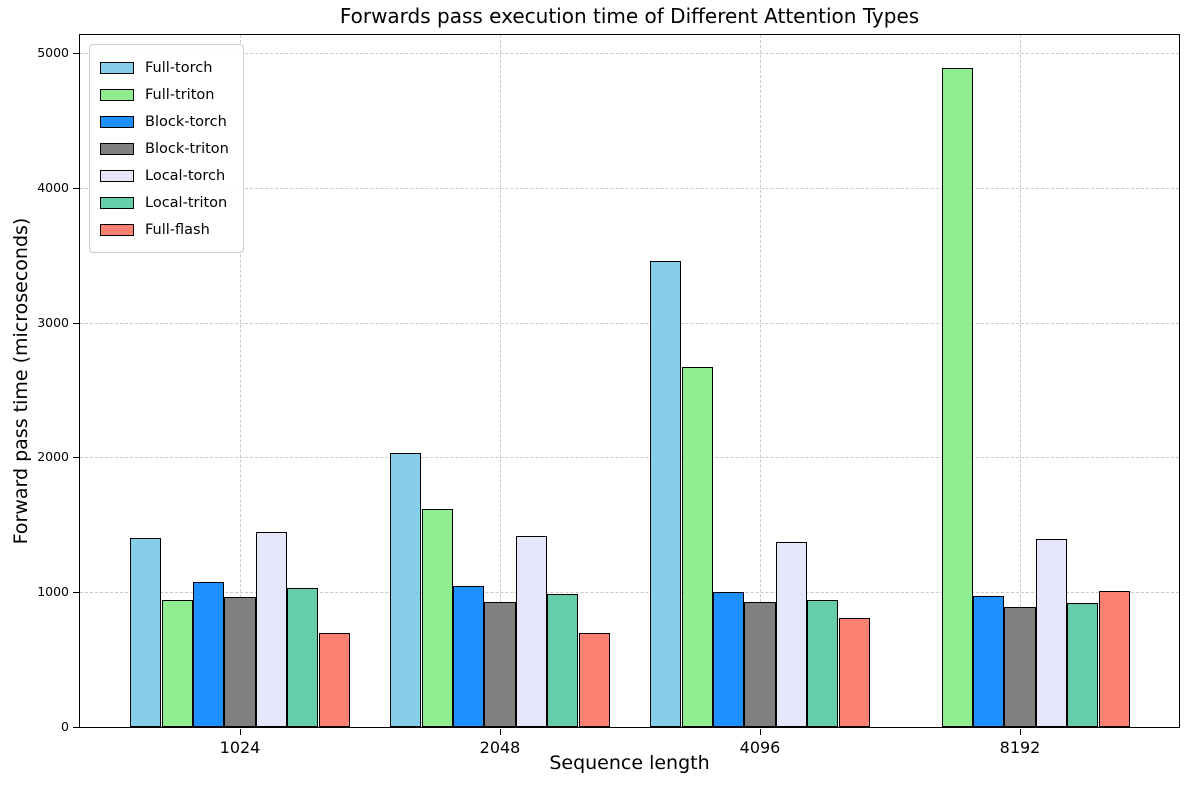 This screenshot has height=790, width=1189. What do you see at coordinates (500, 732) in the screenshot?
I see `x-tick-mark-2048` at bounding box center [500, 732].